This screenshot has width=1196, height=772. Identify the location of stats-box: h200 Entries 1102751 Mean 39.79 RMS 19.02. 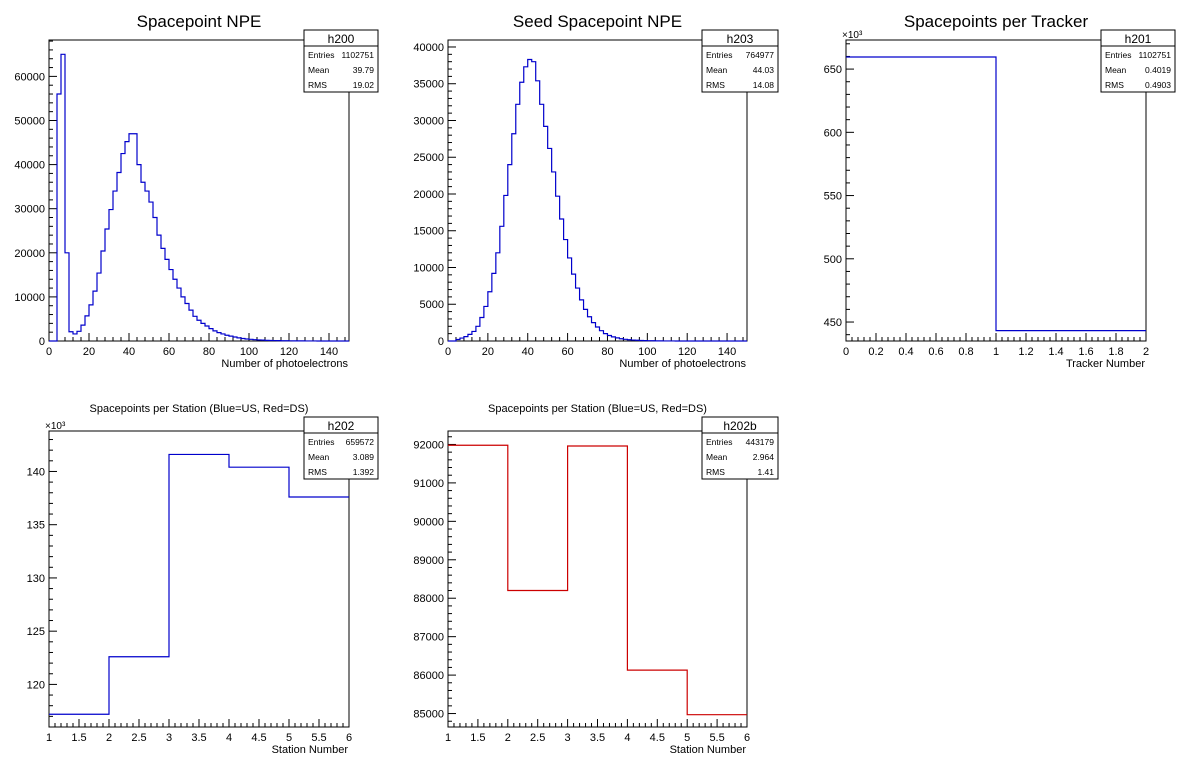
(341, 61).